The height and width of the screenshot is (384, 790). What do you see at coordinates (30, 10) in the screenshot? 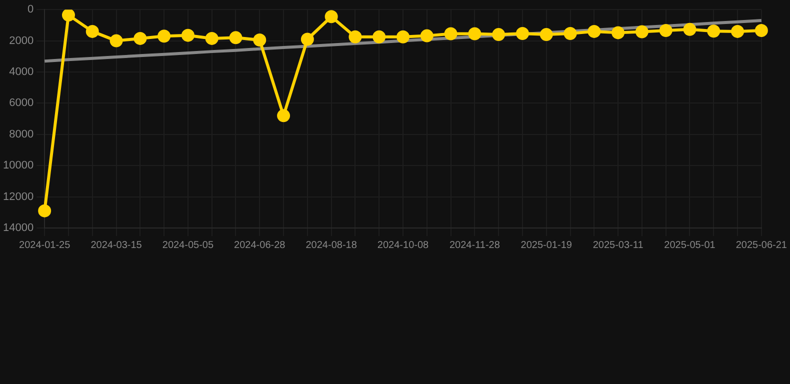
I see `y-tick-label: 0` at bounding box center [30, 10].